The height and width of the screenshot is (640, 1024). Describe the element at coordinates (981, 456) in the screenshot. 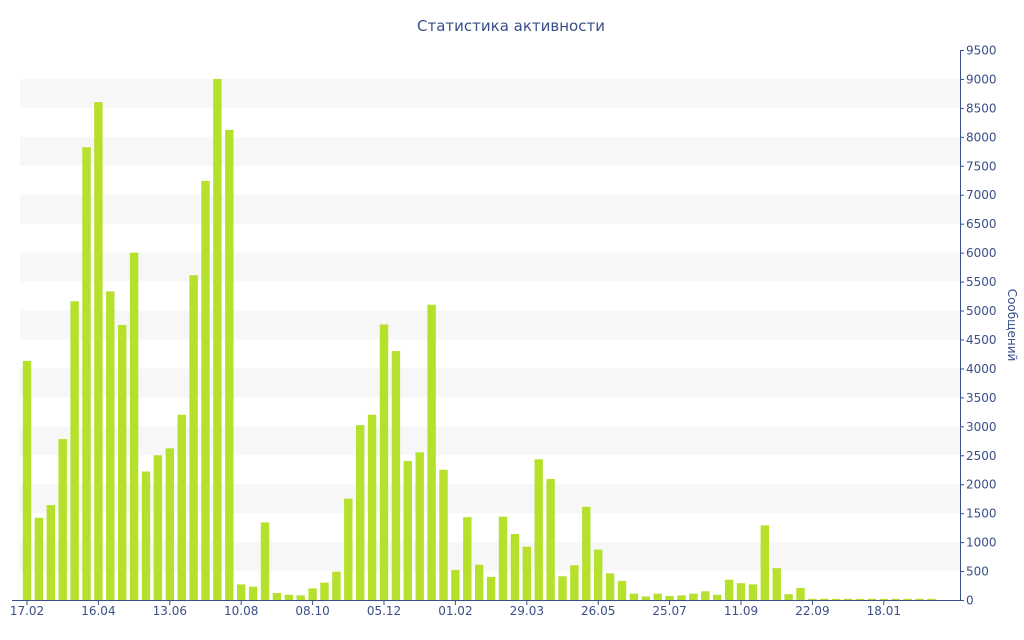

I see `y-tick-label: 2500` at that location.